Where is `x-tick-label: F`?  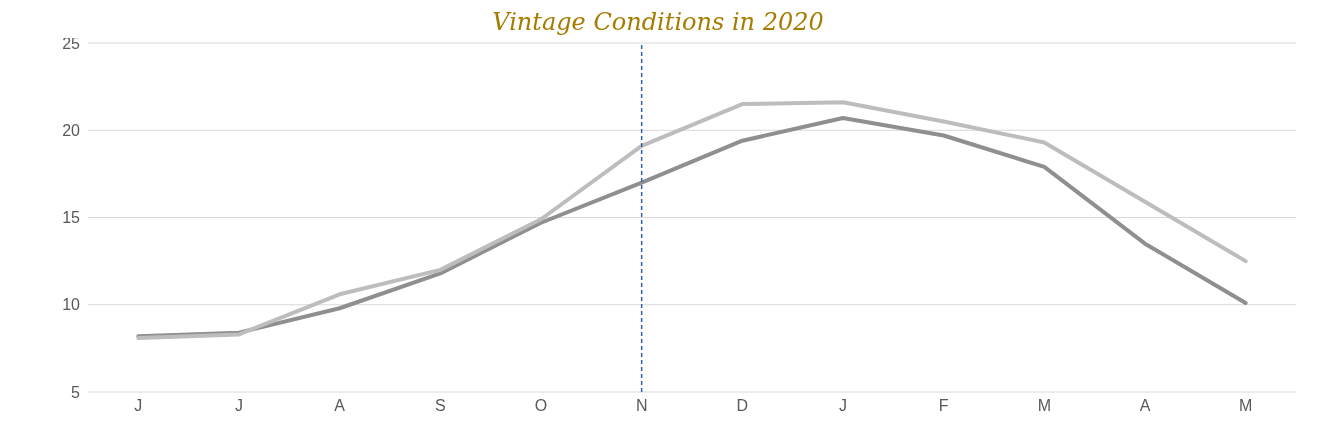 x-tick-label: F is located at coordinates (943, 406).